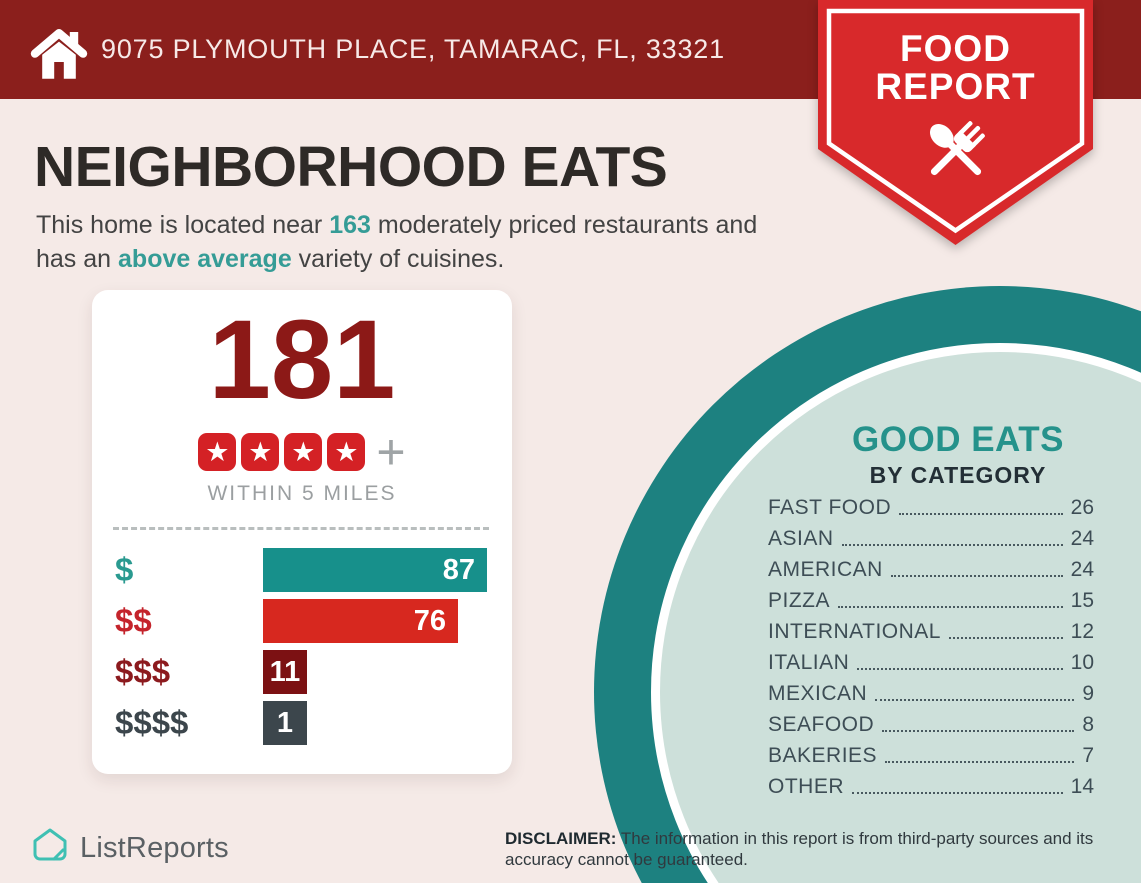 Image resolution: width=1141 pixels, height=883 pixels. What do you see at coordinates (152, 722) in the screenshot?
I see `price-tier-label: $$$$` at bounding box center [152, 722].